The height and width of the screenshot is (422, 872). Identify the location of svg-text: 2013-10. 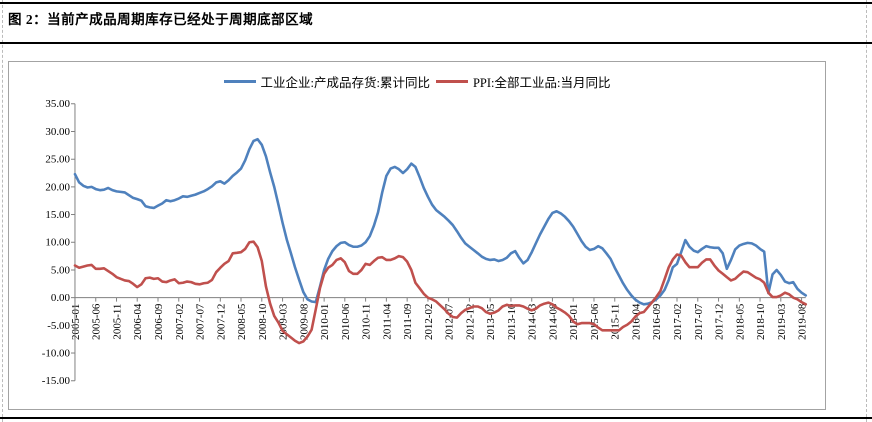
(512, 321).